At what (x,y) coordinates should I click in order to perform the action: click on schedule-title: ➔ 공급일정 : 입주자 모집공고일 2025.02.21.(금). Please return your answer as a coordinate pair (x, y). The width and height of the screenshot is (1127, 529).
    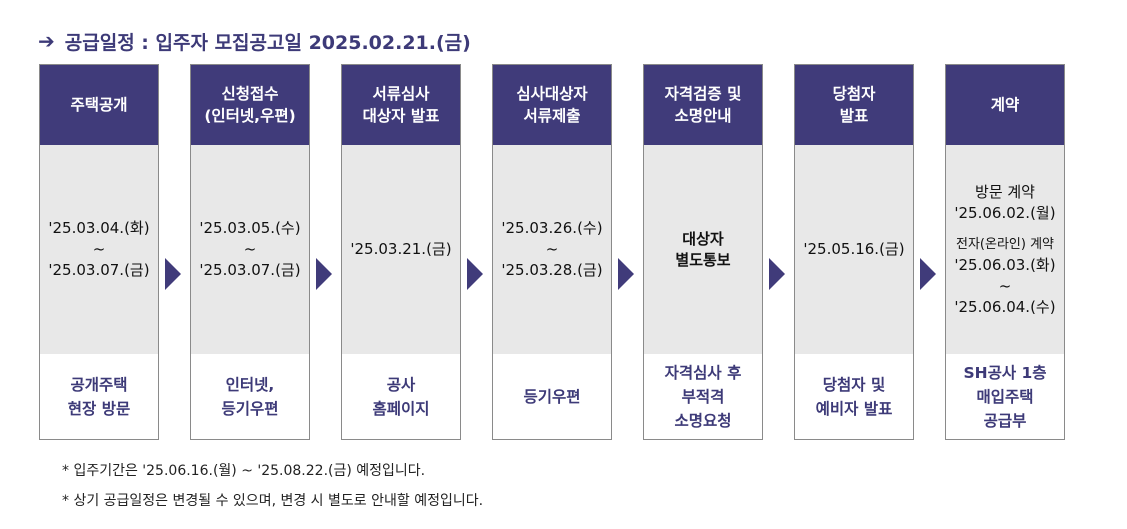
    Looking at the image, I should click on (254, 41).